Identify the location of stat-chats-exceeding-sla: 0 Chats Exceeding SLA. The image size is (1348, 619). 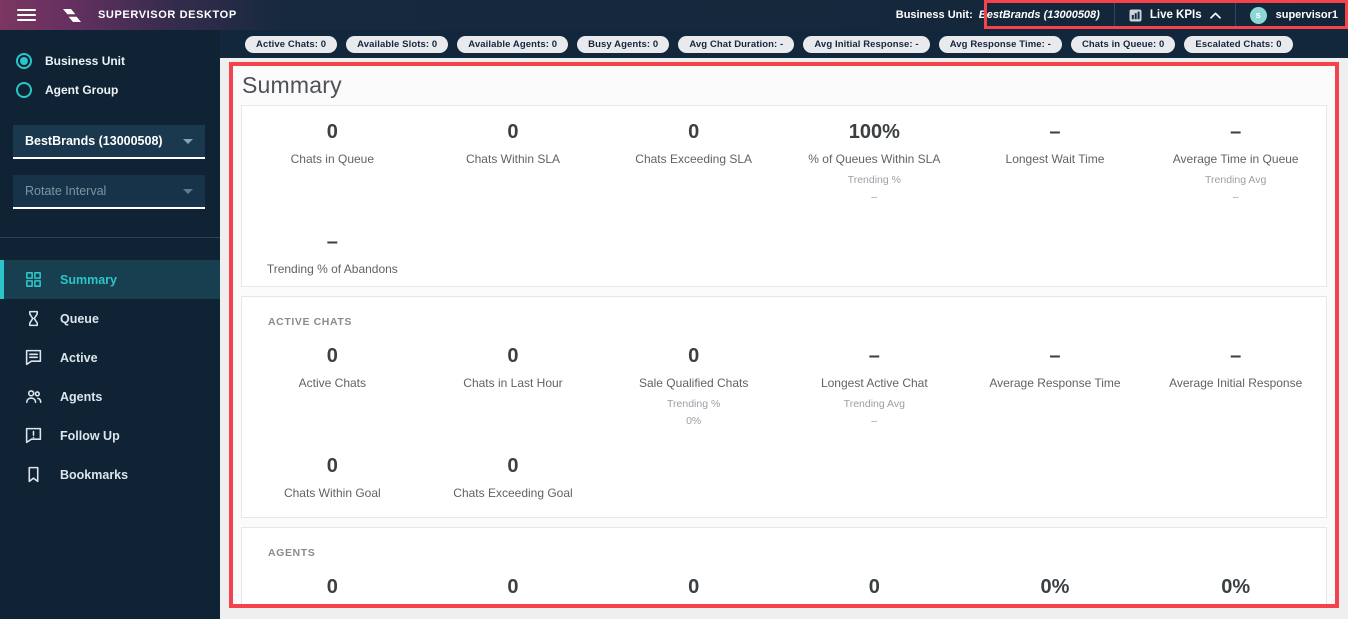
(693, 161).